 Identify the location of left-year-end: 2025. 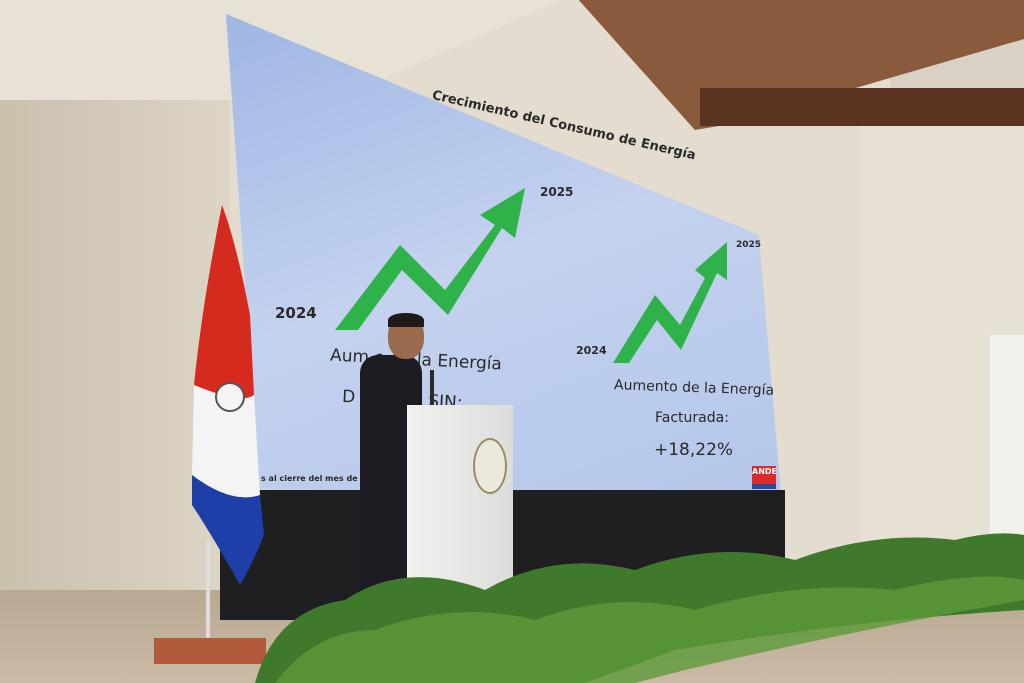
(557, 192).